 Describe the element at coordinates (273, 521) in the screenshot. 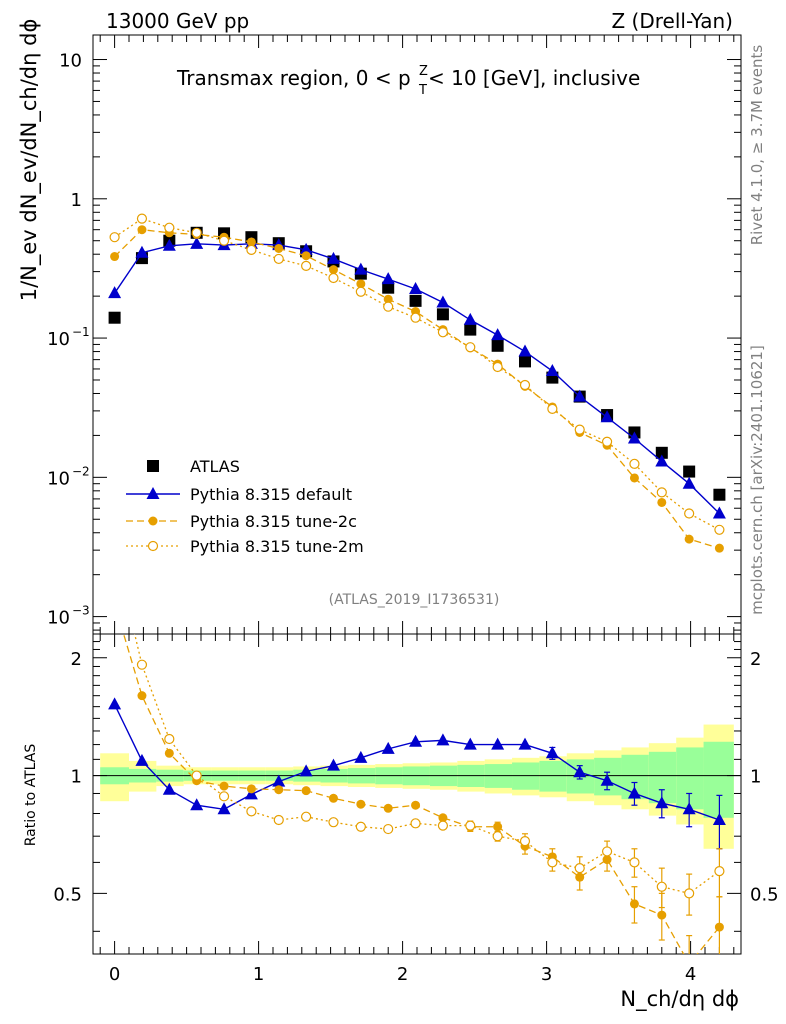

I see `legend-label: Pythia 8.315 tune-2c` at that location.